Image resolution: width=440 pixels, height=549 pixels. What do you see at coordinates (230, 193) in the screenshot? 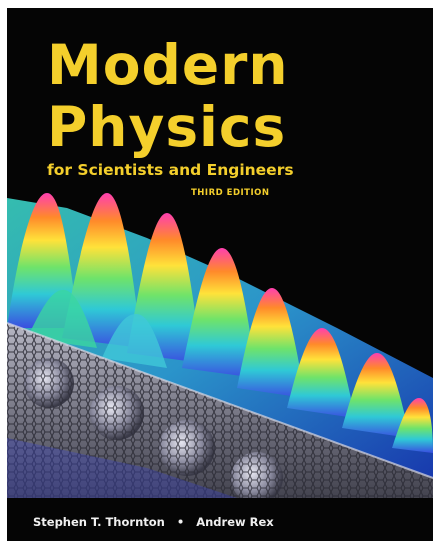
I see `edition-label: THIRD EDITION` at bounding box center [230, 193].